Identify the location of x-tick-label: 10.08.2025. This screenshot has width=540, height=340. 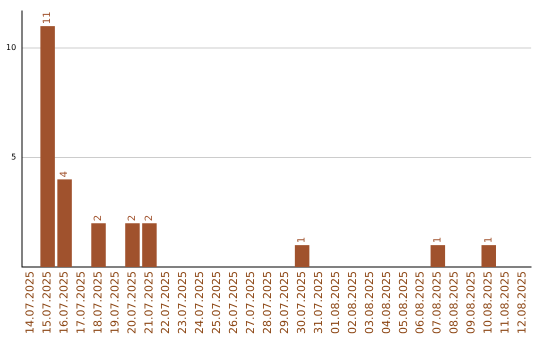
(488, 302).